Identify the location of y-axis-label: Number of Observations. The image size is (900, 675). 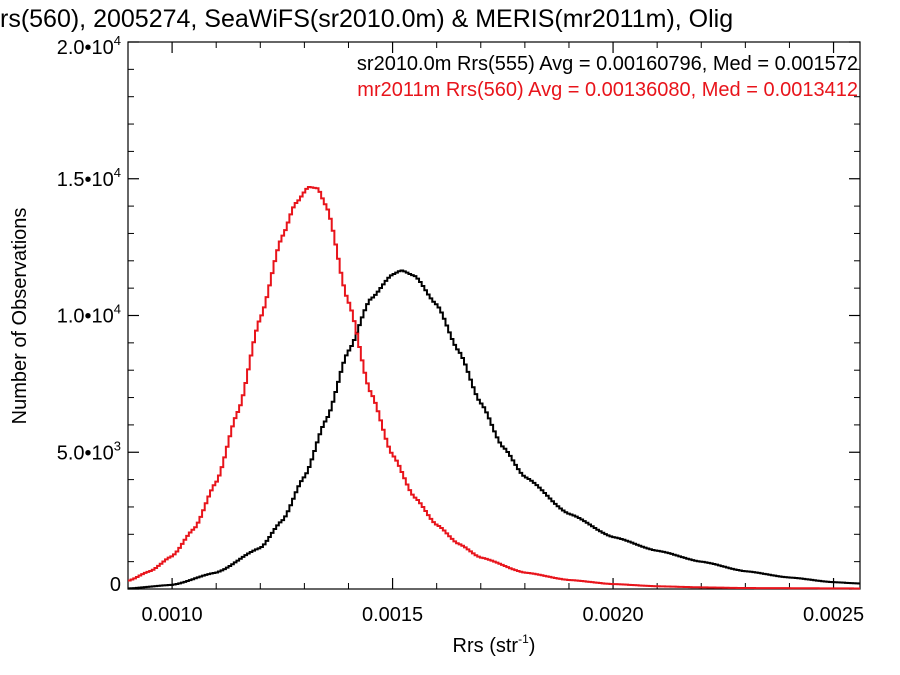
(20, 316).